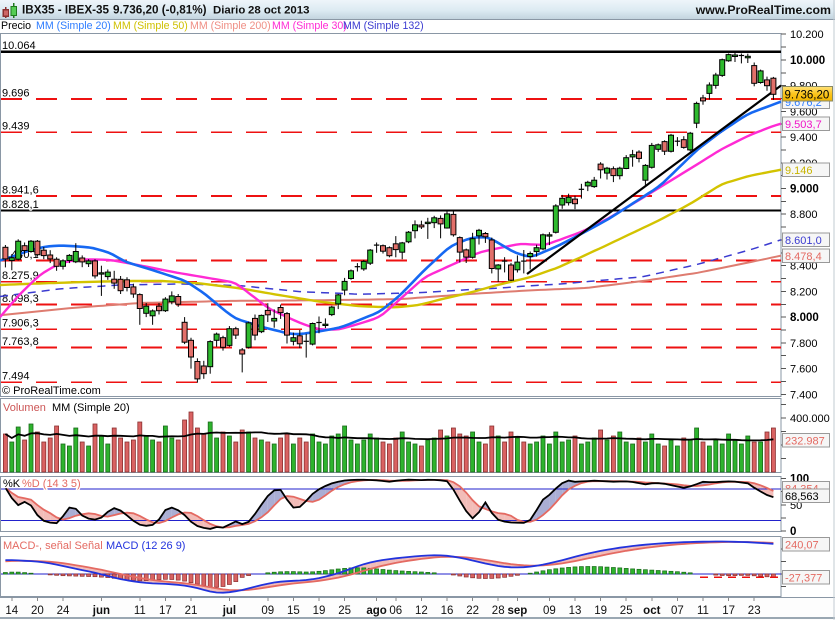 The height and width of the screenshot is (625, 835). What do you see at coordinates (12, 484) in the screenshot?
I see `svg-text: %K` at bounding box center [12, 484].